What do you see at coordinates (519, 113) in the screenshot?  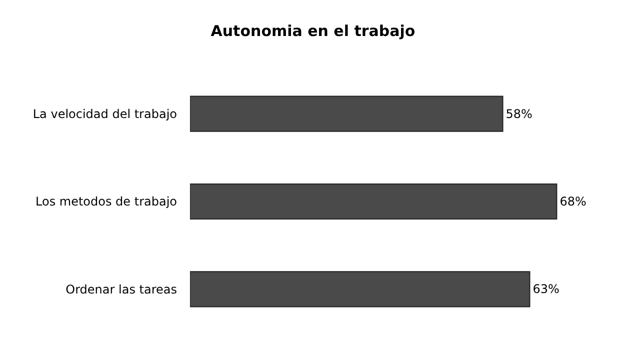 I see `data-label: 58%` at bounding box center [519, 113].